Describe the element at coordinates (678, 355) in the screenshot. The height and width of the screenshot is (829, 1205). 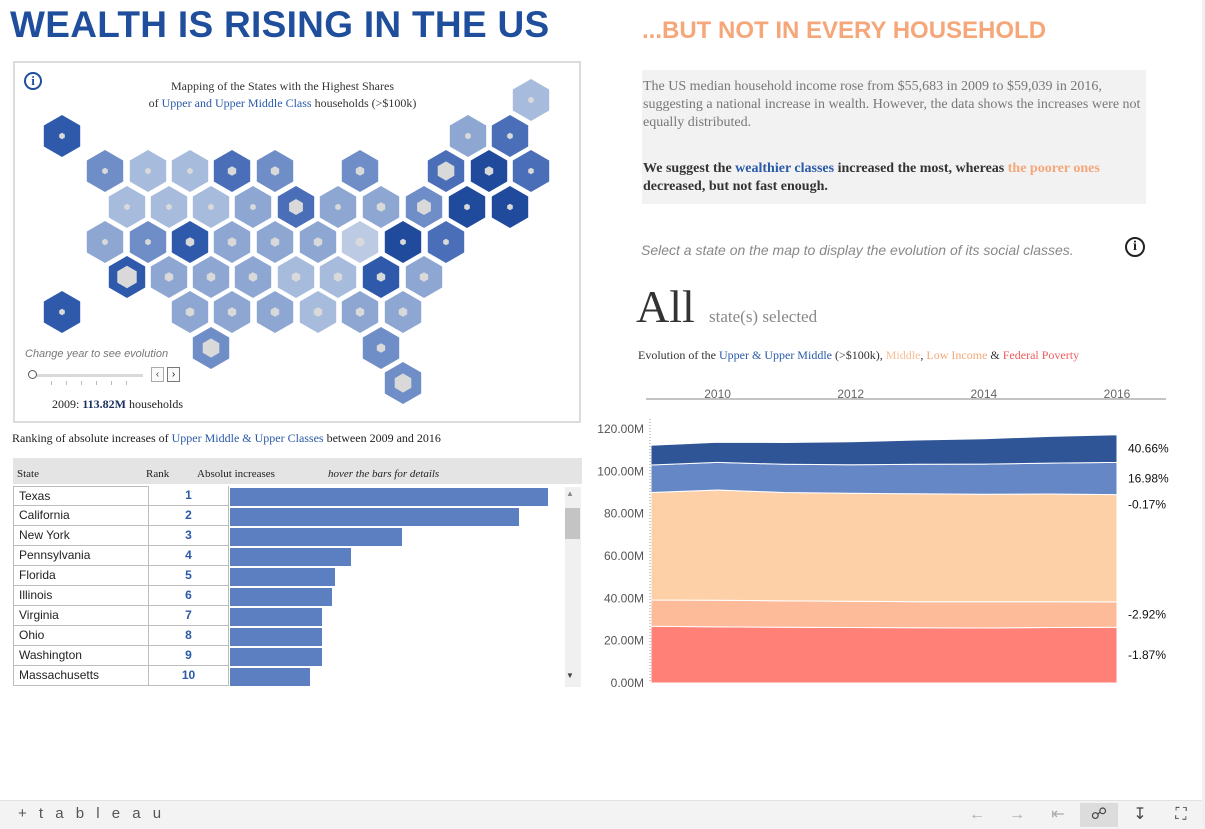
I see `evo-prefix: Evolution of the` at that location.